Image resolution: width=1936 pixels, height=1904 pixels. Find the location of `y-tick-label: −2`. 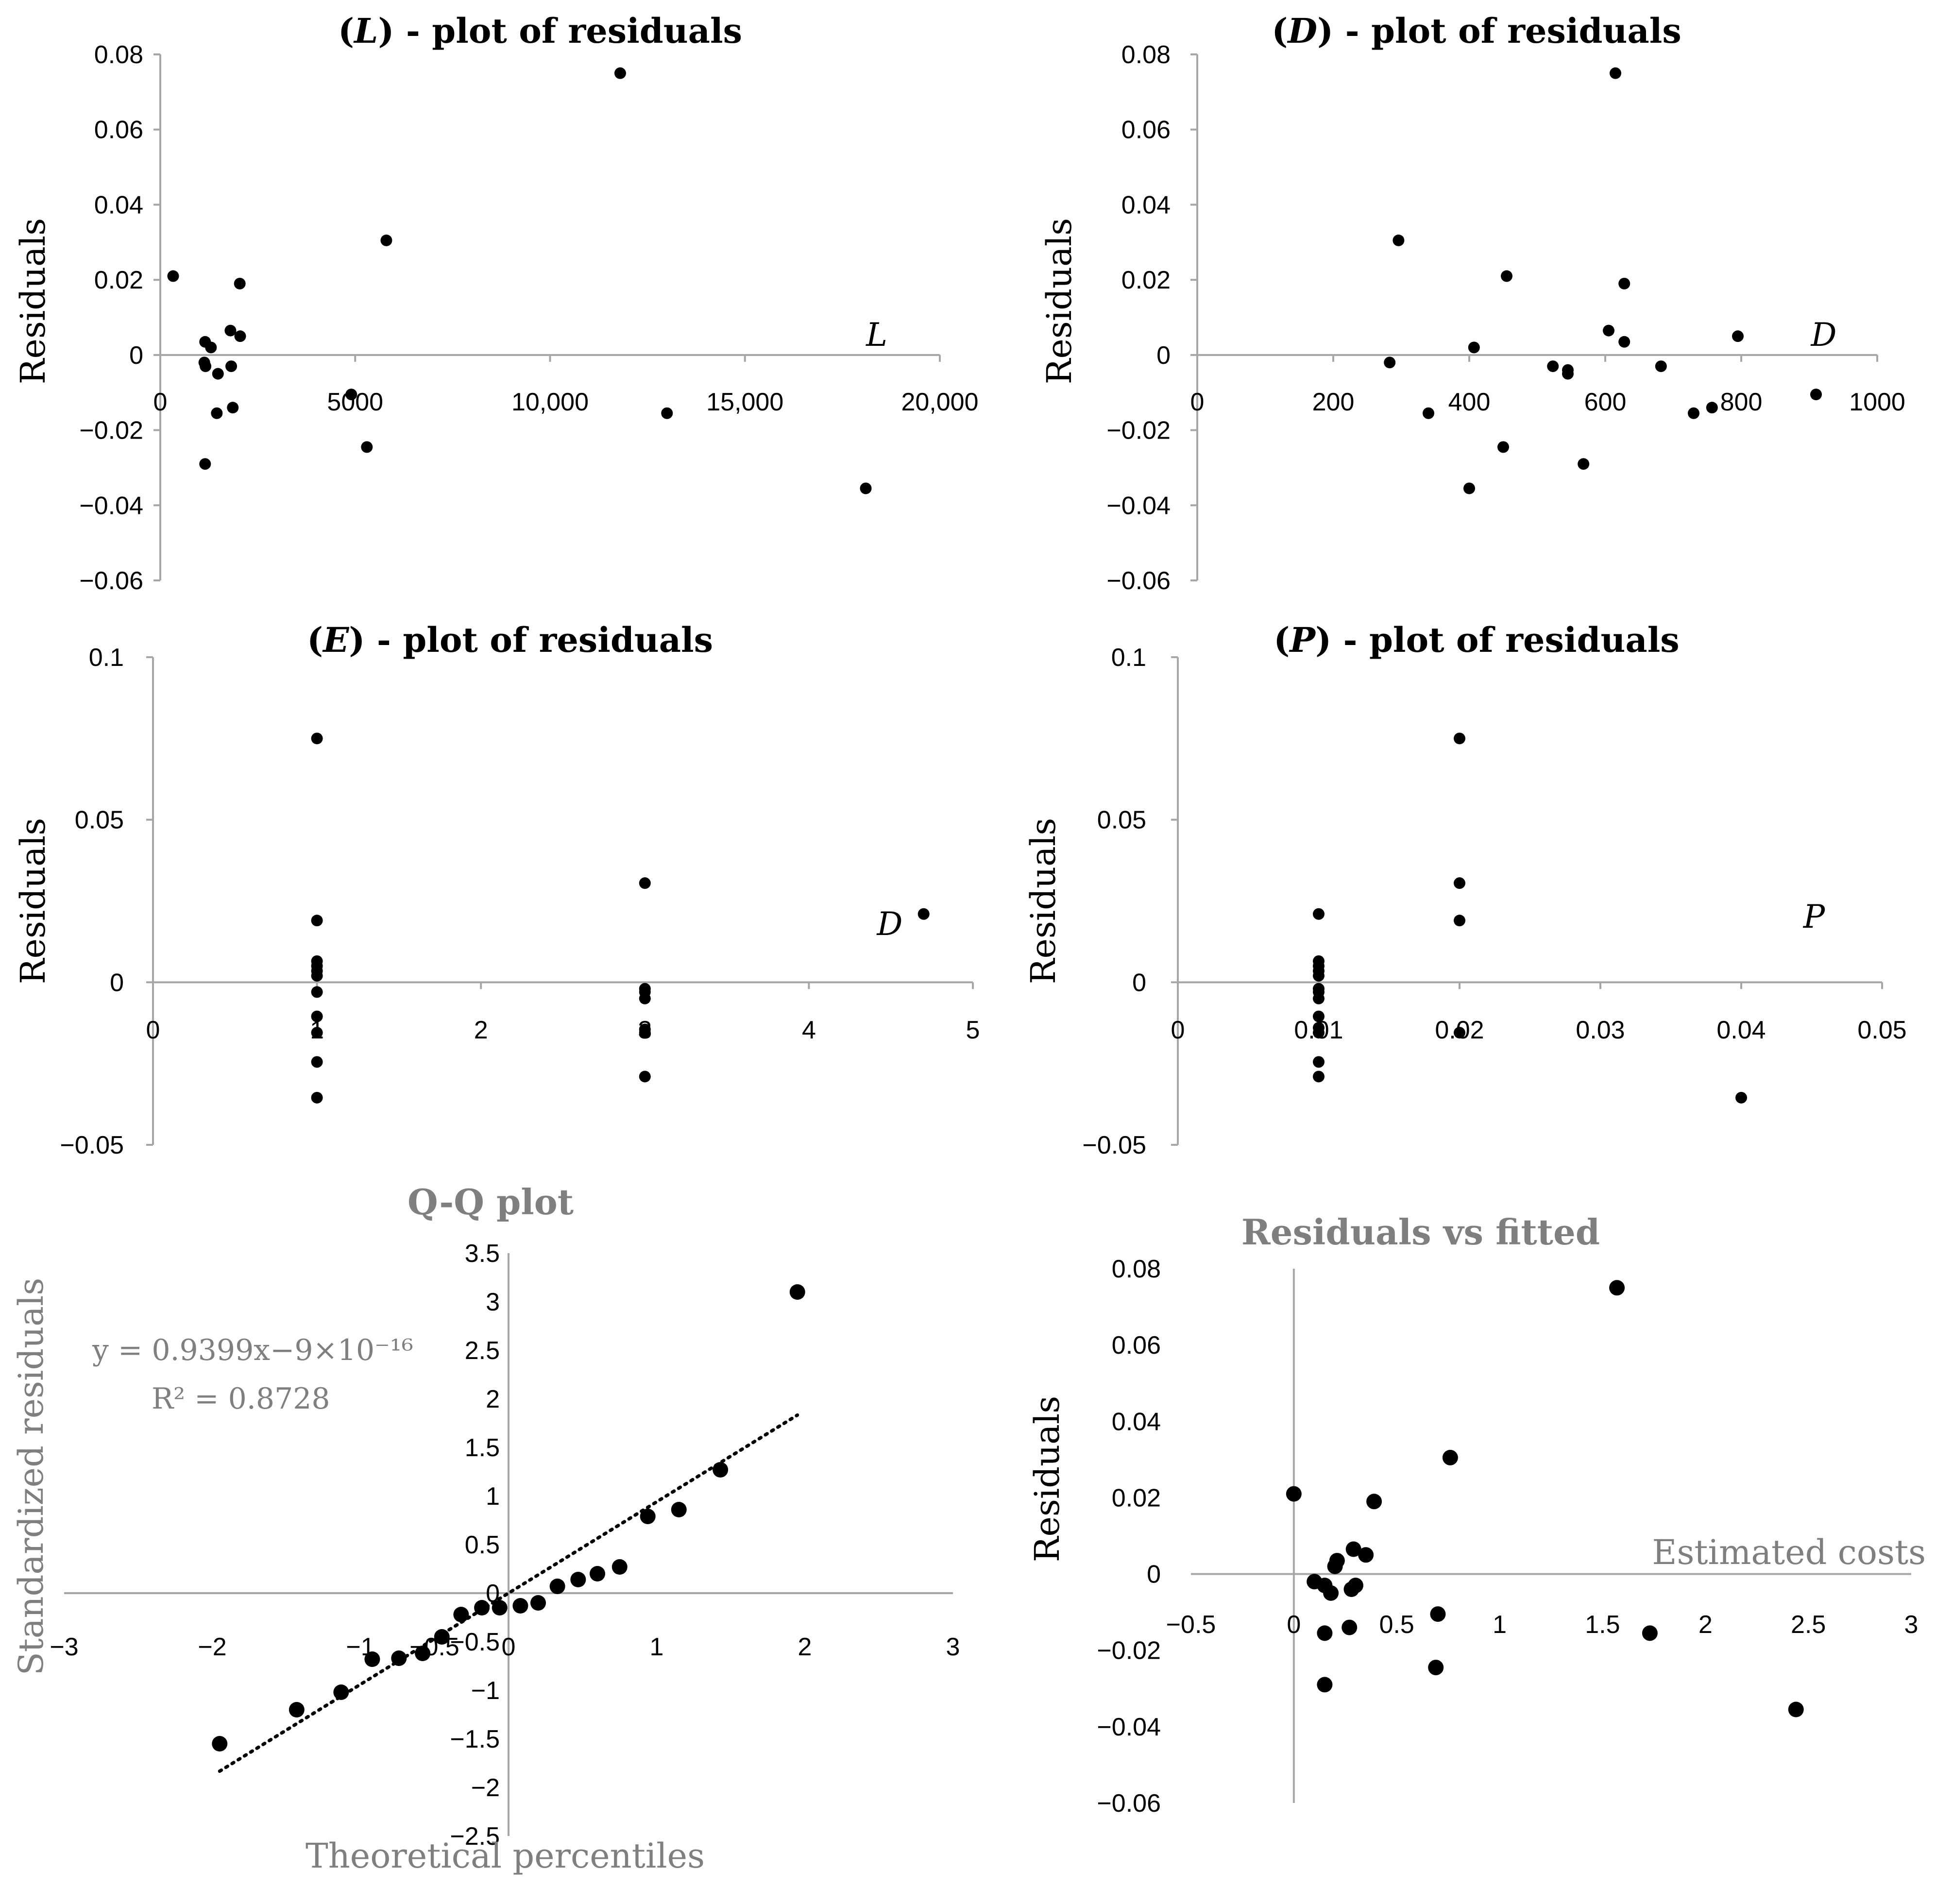

y-tick-label: −2 is located at coordinates (486, 1788).